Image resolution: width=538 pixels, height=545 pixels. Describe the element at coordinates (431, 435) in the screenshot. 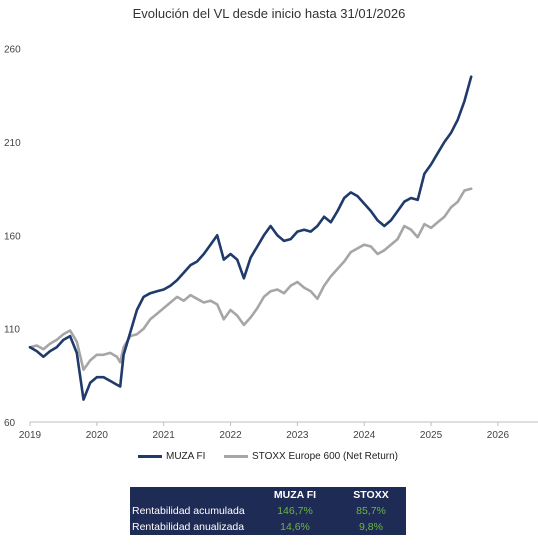

I see `x-tick-label: 2025` at that location.